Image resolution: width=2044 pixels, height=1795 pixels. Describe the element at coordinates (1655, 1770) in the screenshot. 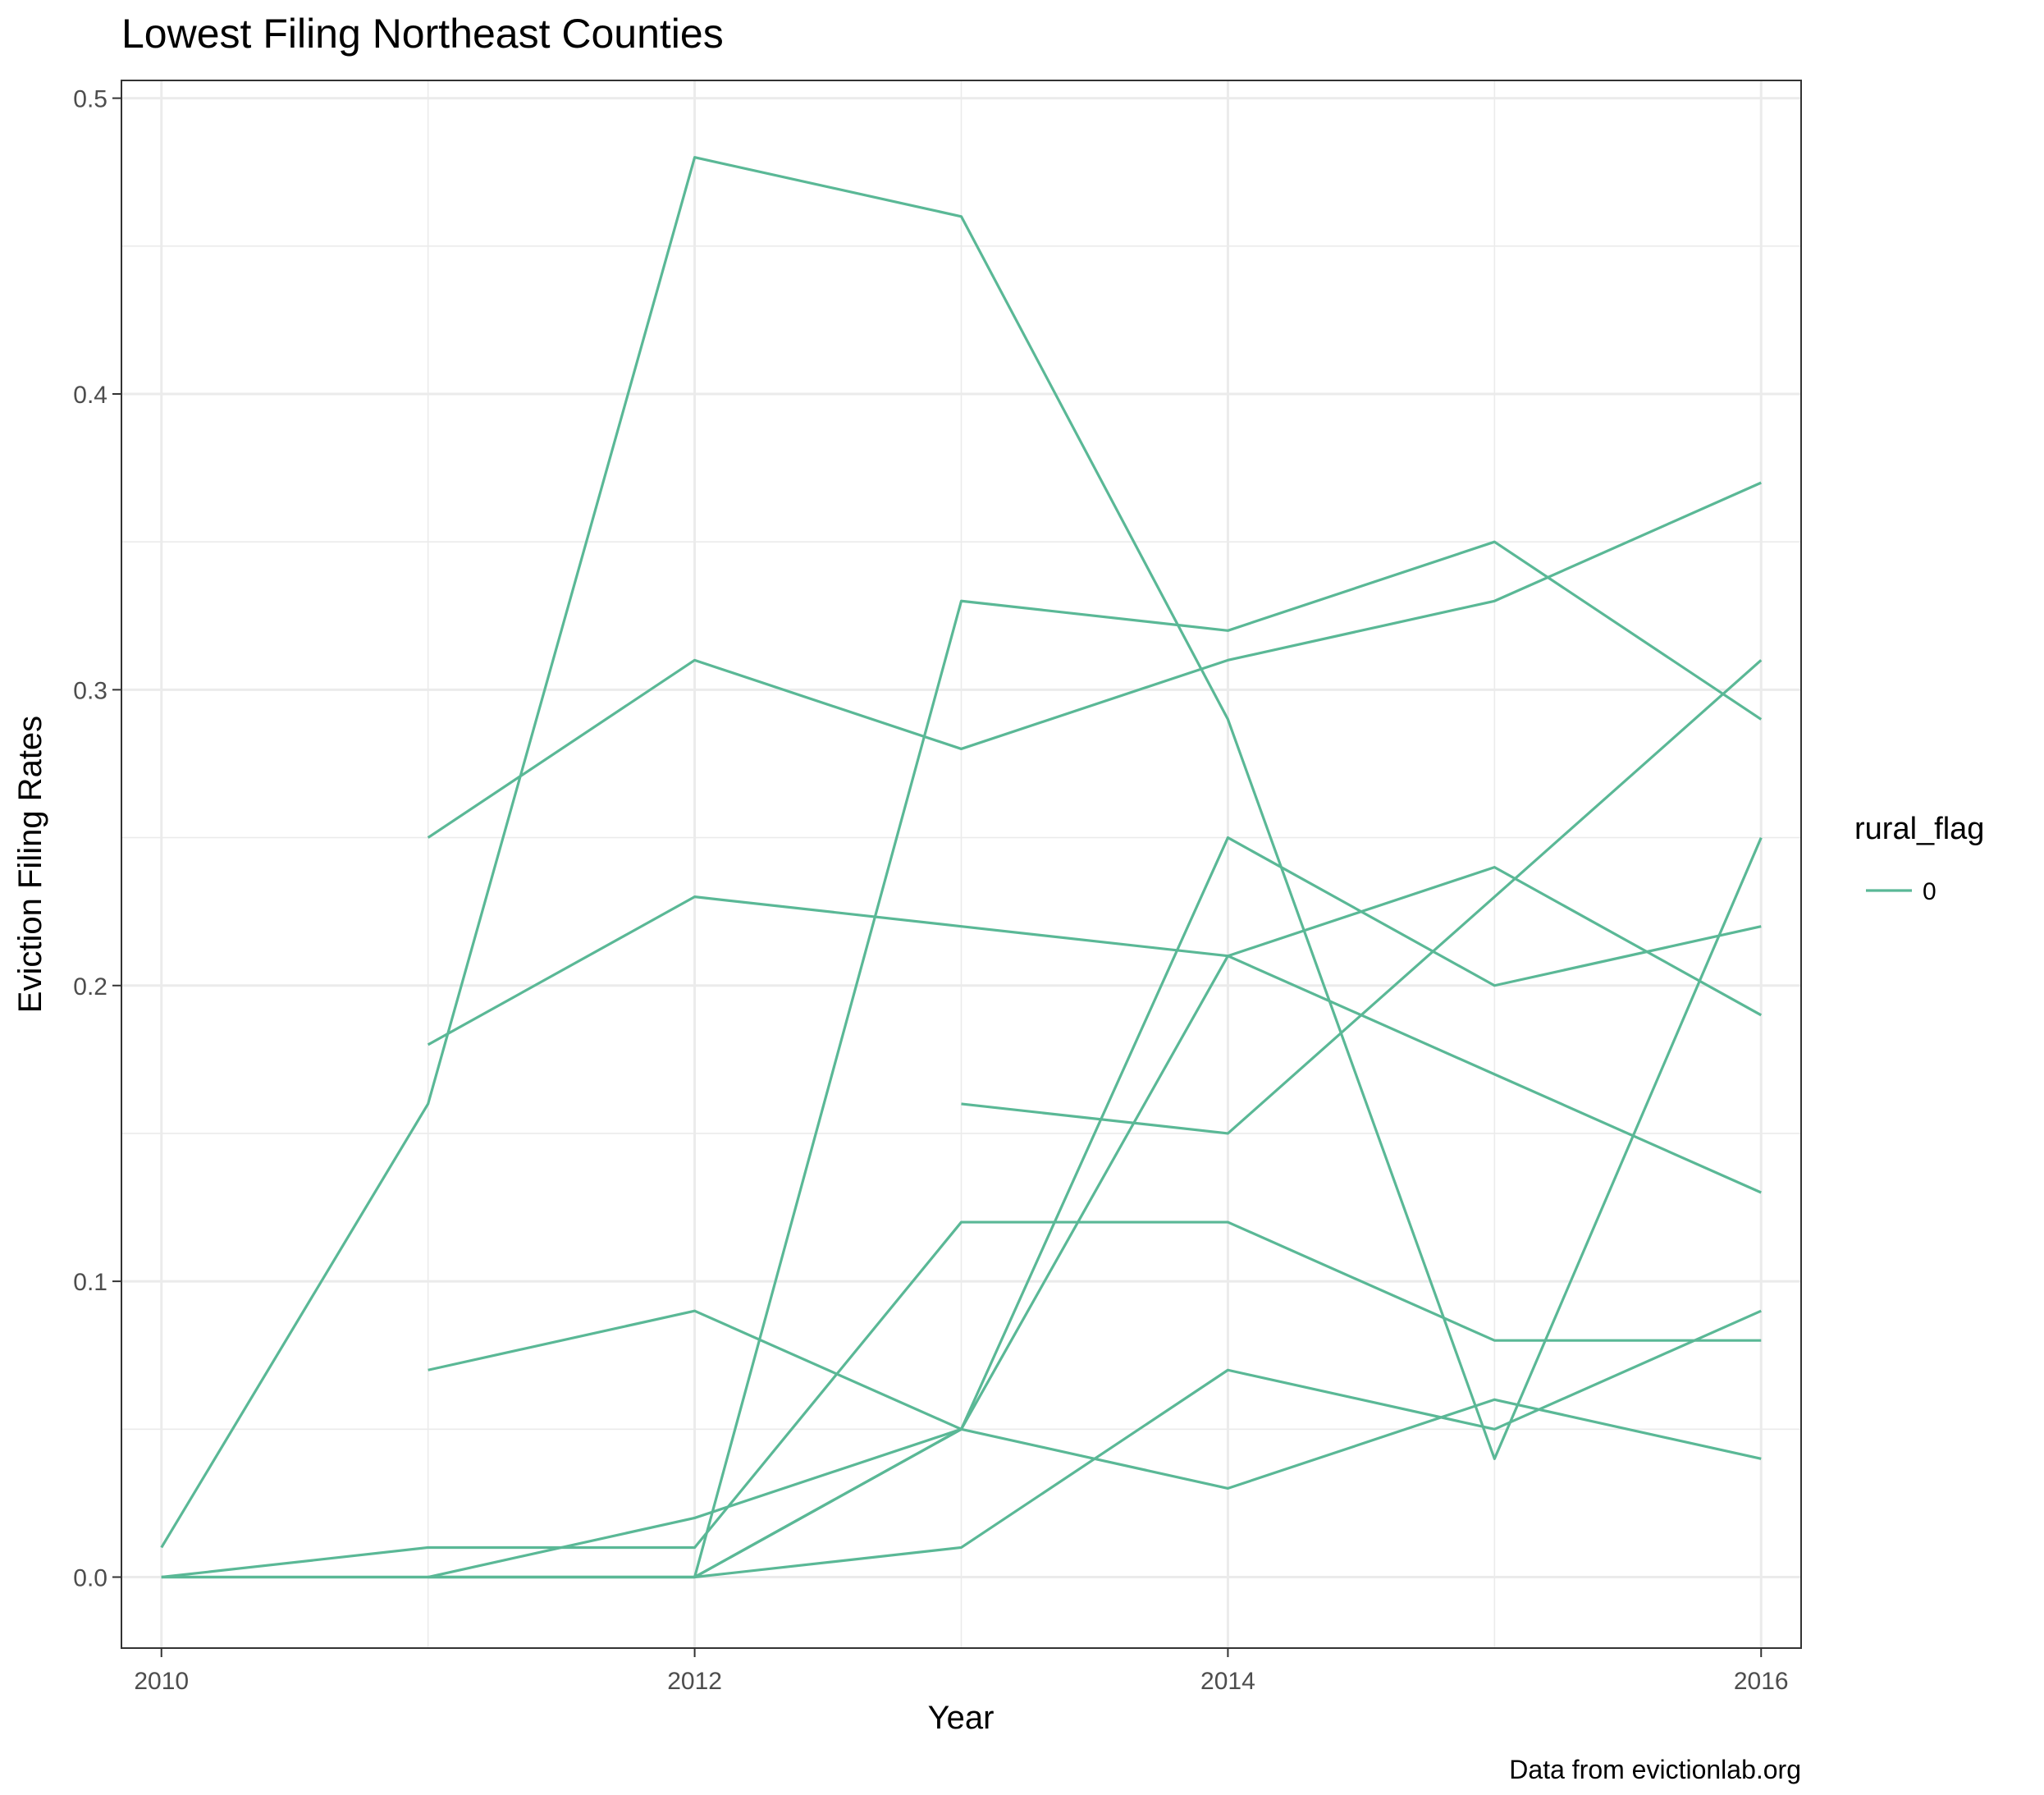

I see `caption: Data from evictionlab.org` at that location.